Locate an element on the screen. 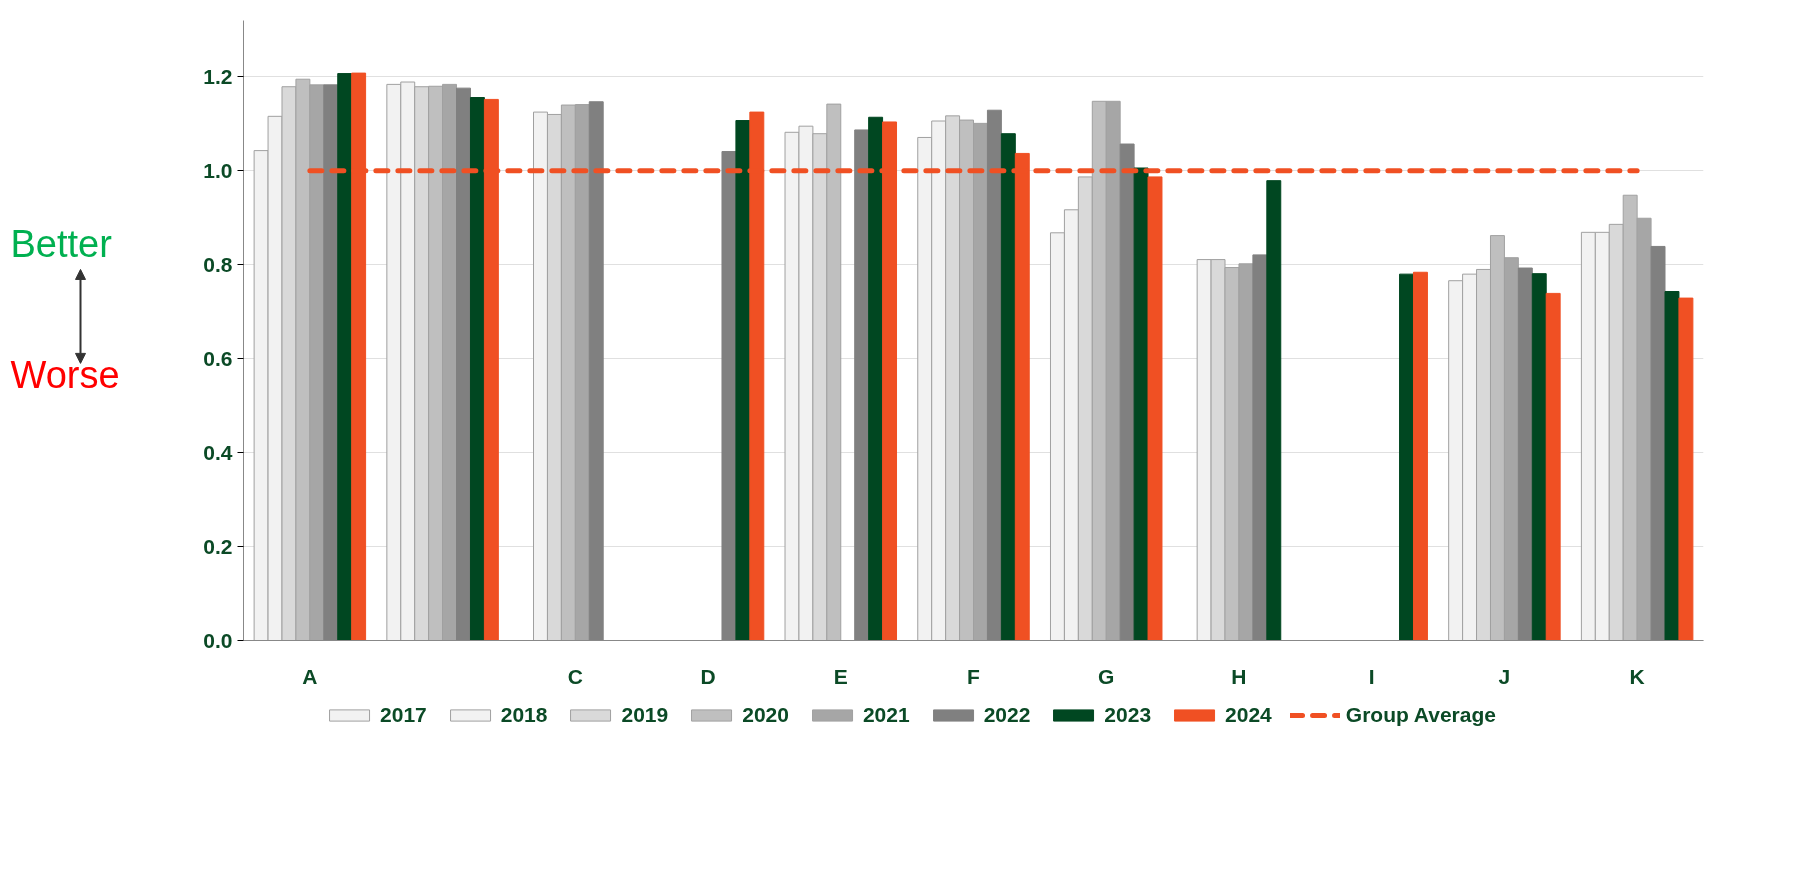 The image size is (1795, 881). x-tick-label: I is located at coordinates (1371, 676).